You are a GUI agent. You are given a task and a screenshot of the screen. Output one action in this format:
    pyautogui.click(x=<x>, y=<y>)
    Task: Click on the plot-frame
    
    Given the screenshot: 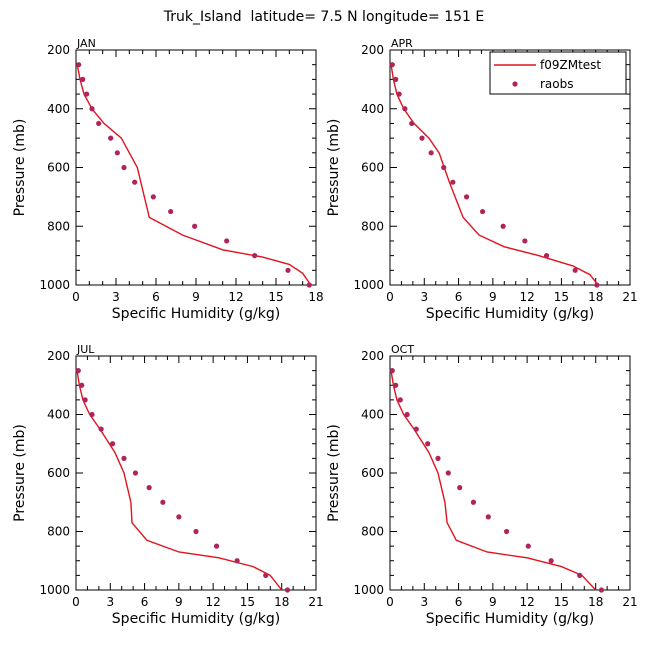 What is the action you would take?
    pyautogui.click(x=196, y=167)
    